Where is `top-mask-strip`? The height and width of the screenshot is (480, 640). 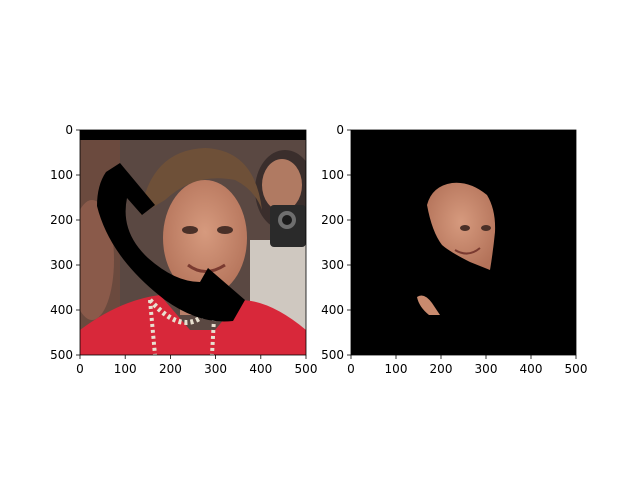
top-mask-strip is located at coordinates (193, 135).